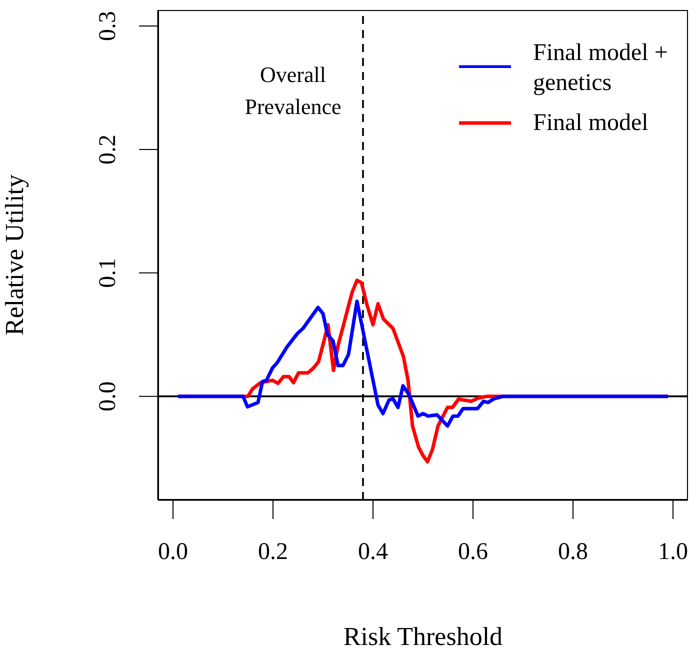 The width and height of the screenshot is (697, 653). I want to click on x-axis-title: Risk Threshold, so click(423, 636).